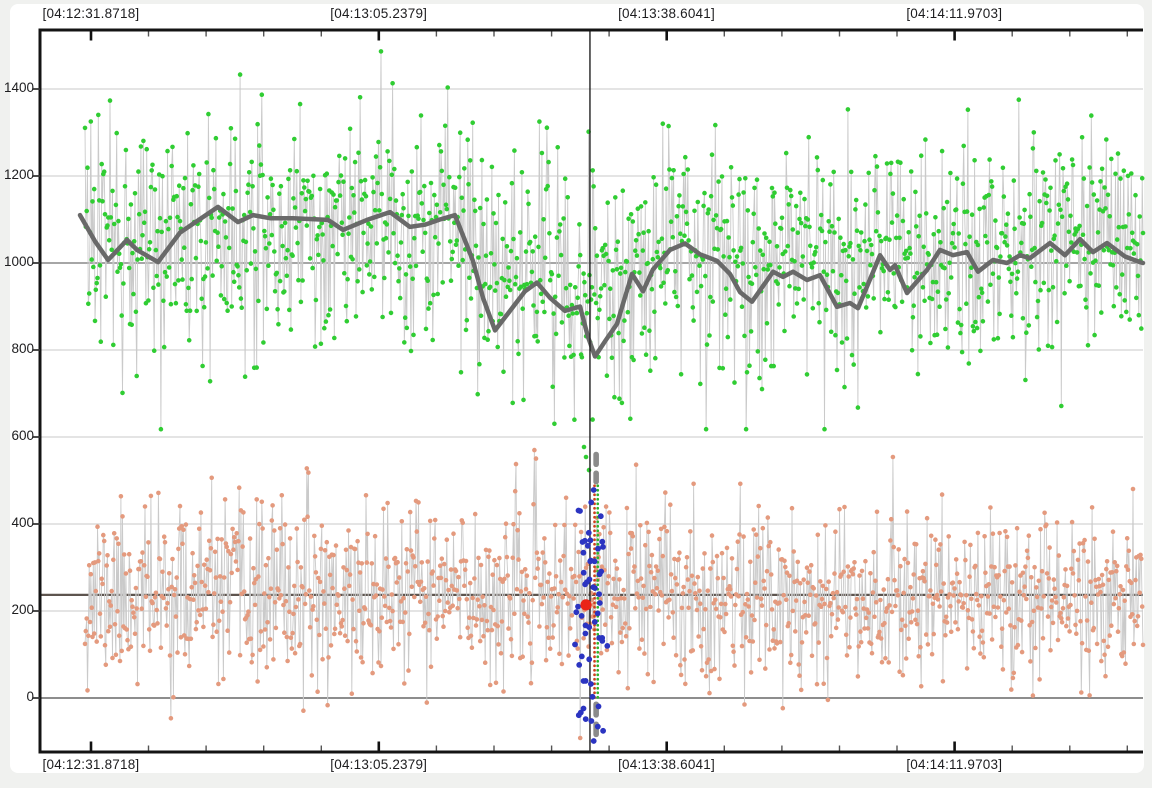  I want to click on bottom-axis-time-label: [04:12:31.8718], so click(91, 764).